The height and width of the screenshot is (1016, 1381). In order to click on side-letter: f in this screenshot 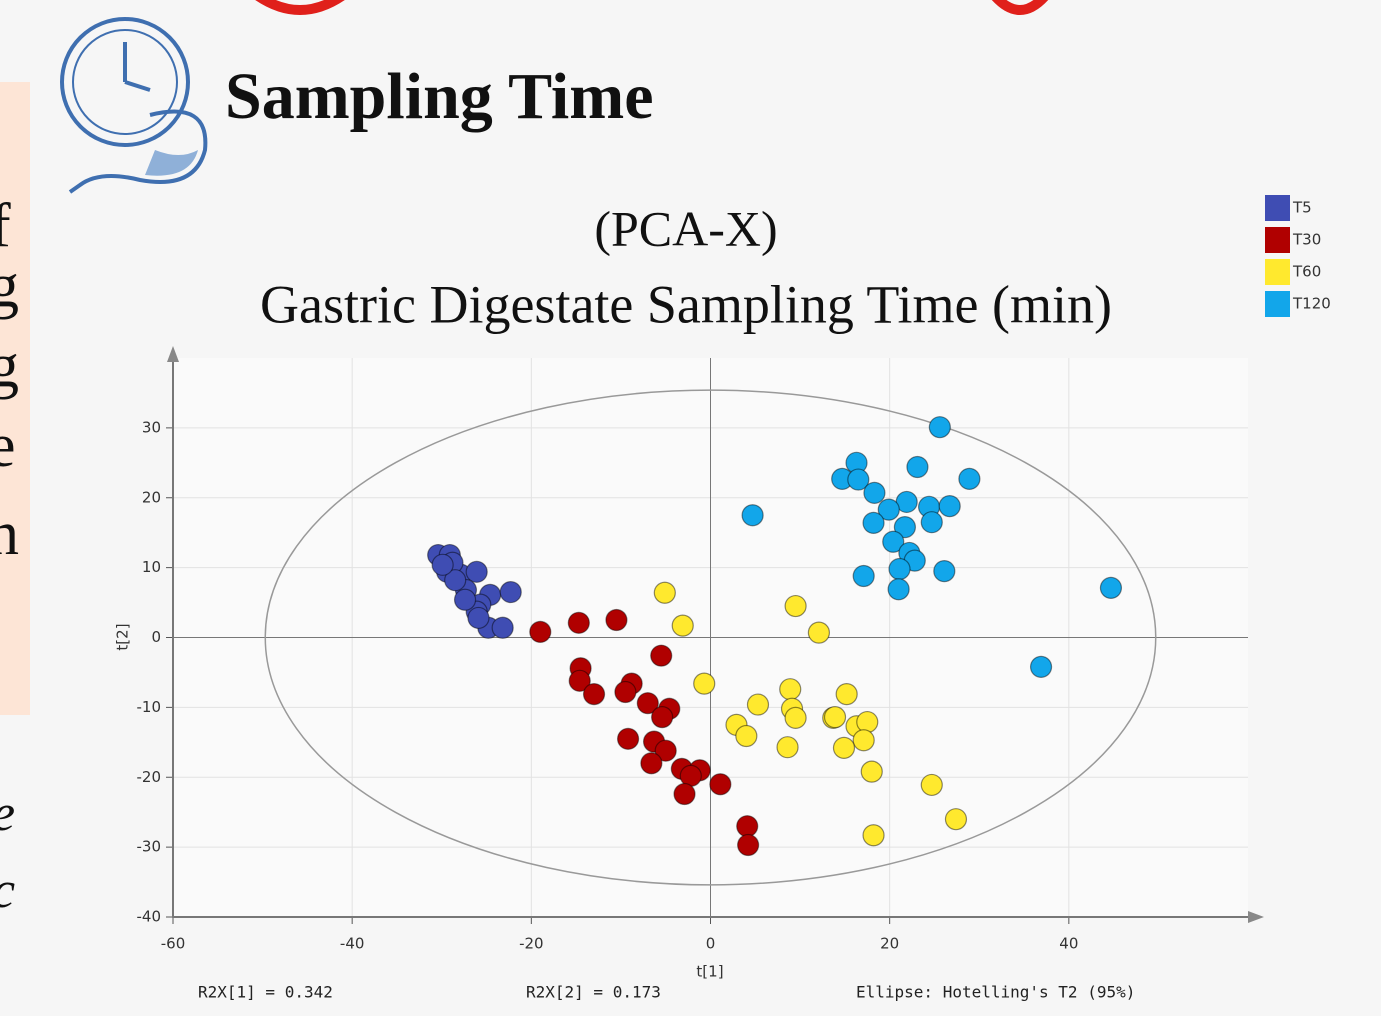, I will do `click(5, 226)`.